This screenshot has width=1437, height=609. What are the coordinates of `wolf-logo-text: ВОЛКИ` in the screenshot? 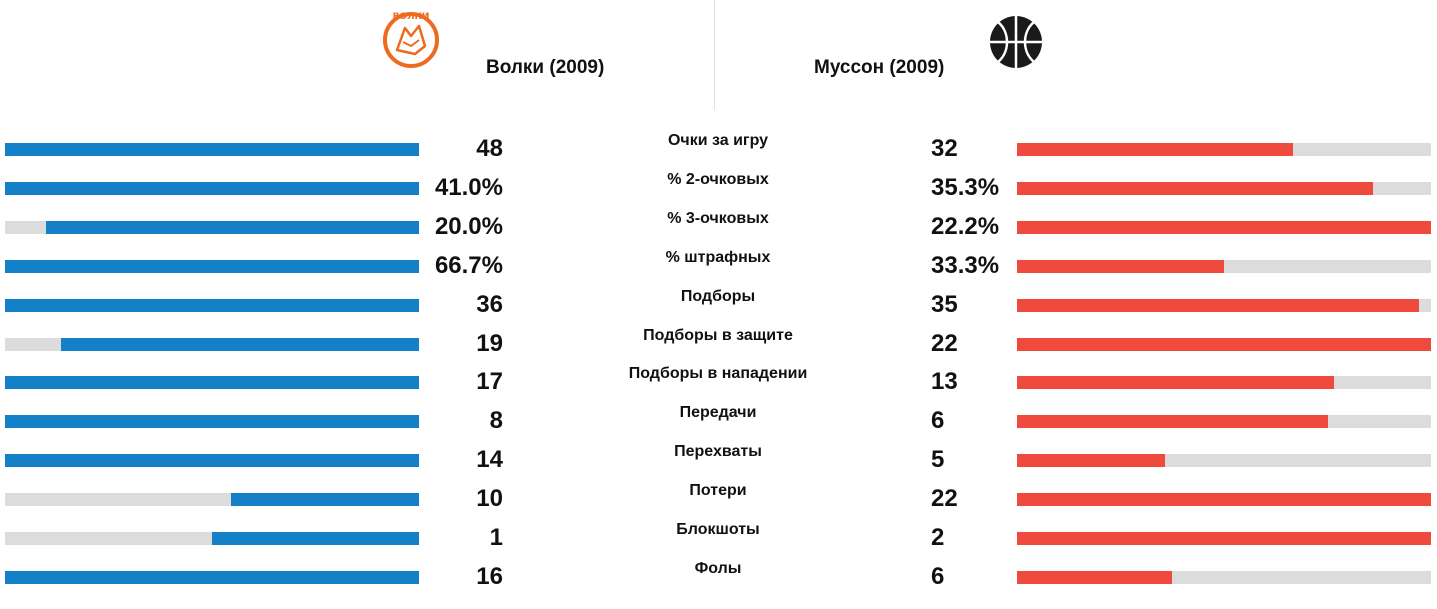 It's located at (411, 17).